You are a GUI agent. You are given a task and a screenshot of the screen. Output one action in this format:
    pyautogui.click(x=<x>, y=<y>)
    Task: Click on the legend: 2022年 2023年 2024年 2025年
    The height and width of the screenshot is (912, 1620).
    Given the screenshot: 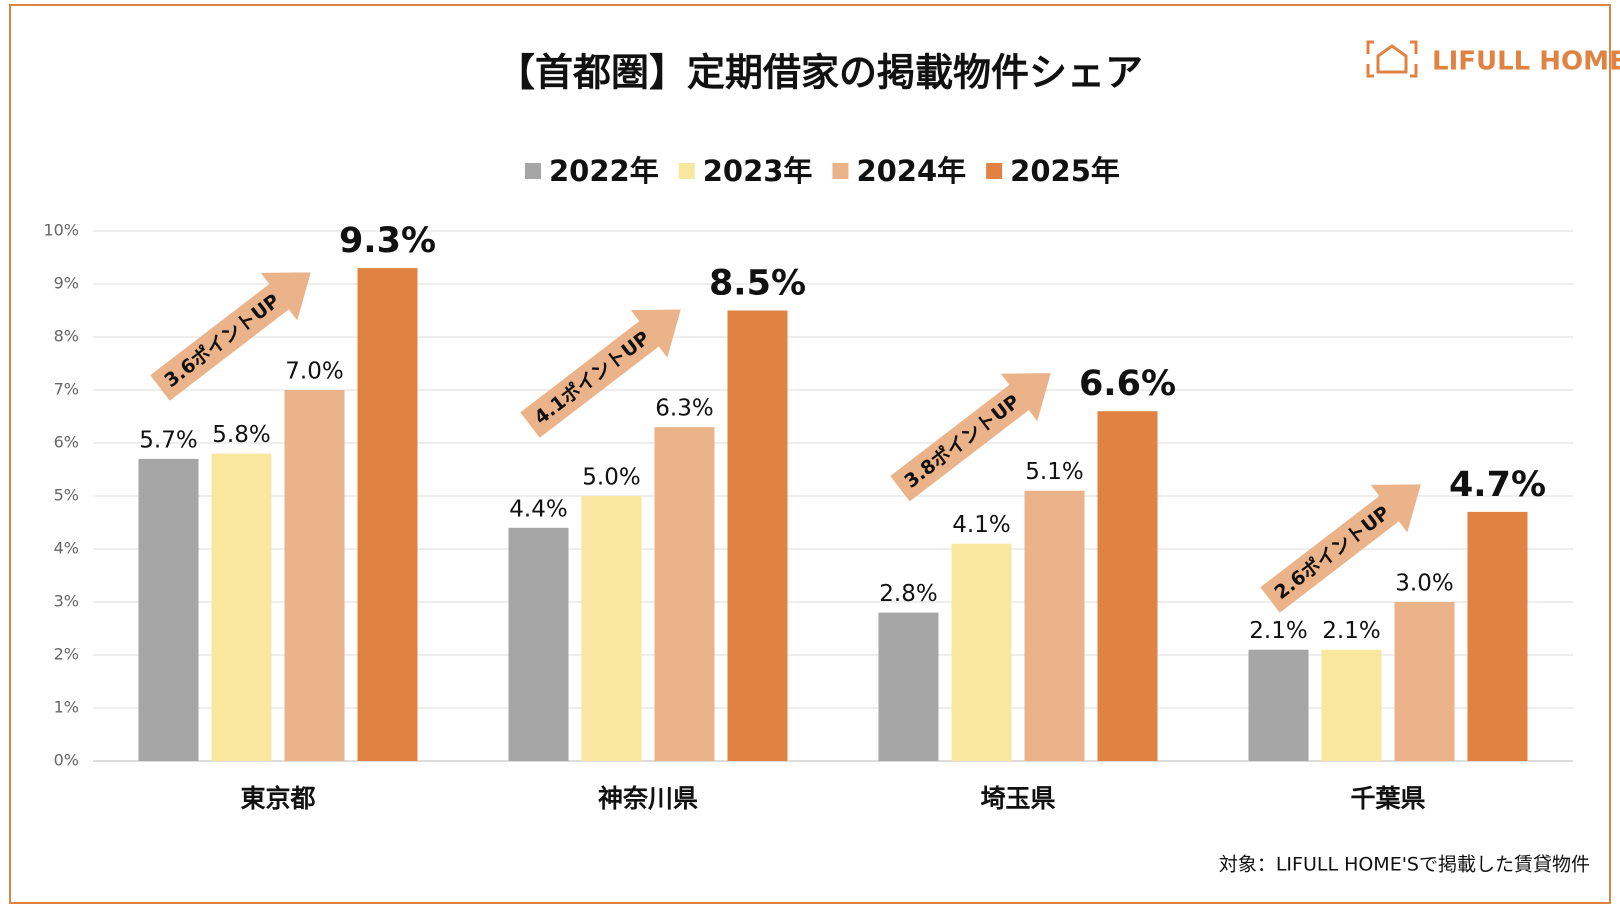 What is the action you would take?
    pyautogui.click(x=822, y=171)
    